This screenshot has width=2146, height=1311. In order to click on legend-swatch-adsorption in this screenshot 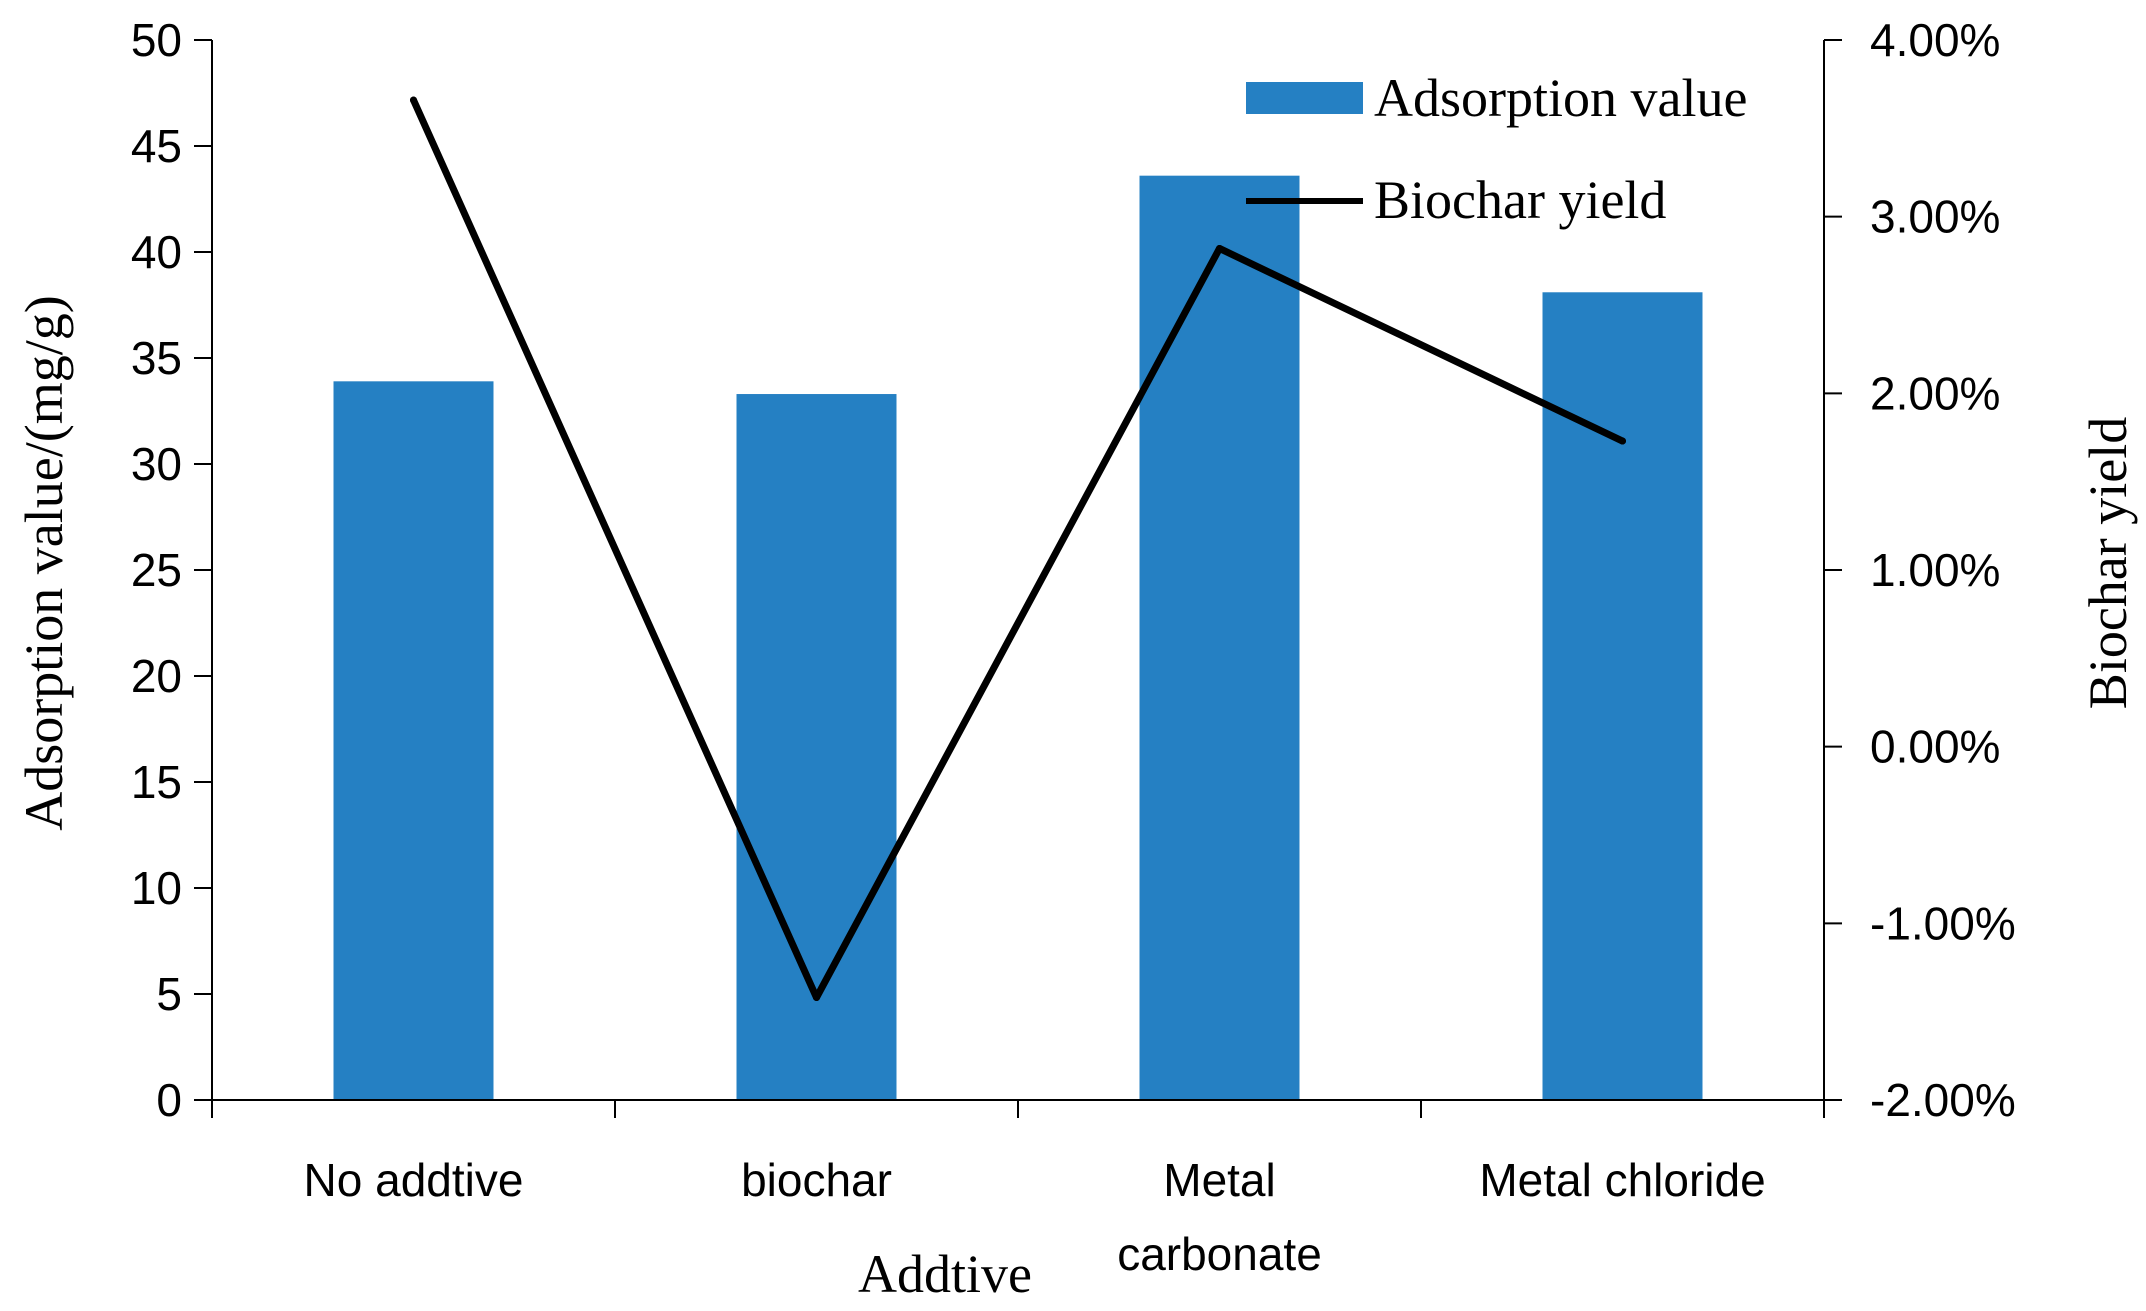, I will do `click(1304, 98)`.